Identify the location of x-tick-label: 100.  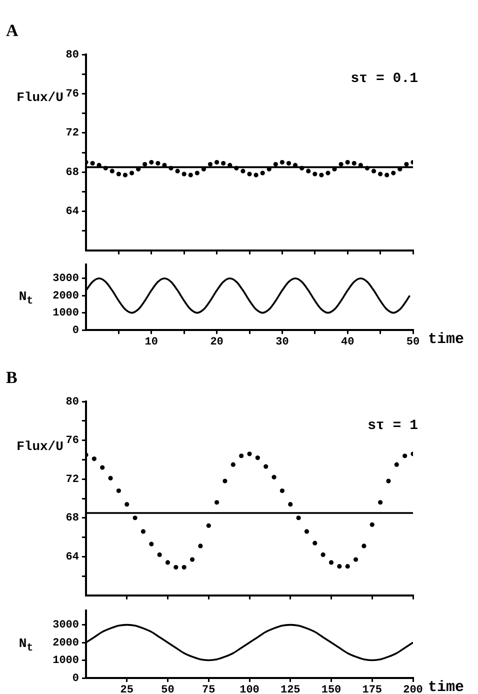
(250, 689).